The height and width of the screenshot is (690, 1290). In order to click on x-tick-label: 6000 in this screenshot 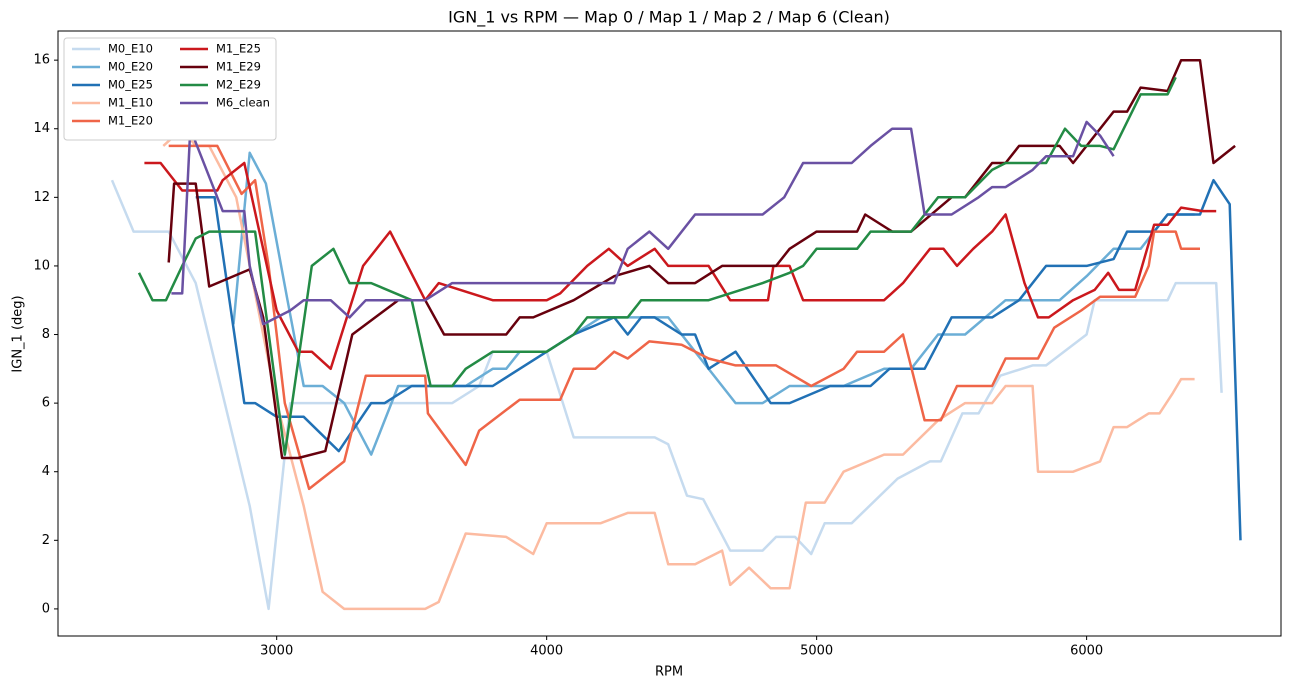, I will do `click(1086, 651)`.